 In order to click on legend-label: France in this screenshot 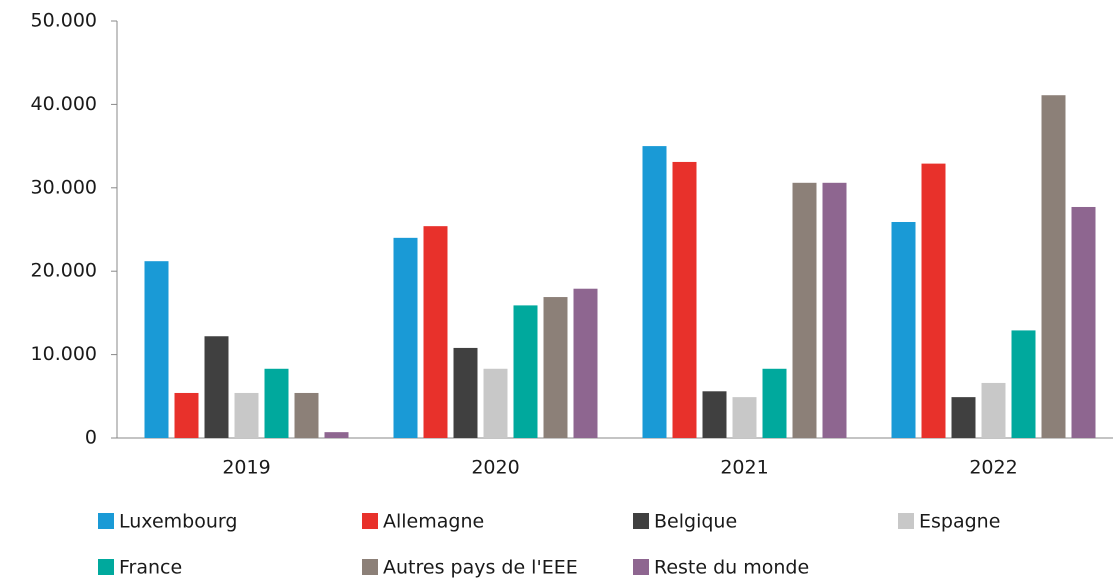, I will do `click(150, 568)`.